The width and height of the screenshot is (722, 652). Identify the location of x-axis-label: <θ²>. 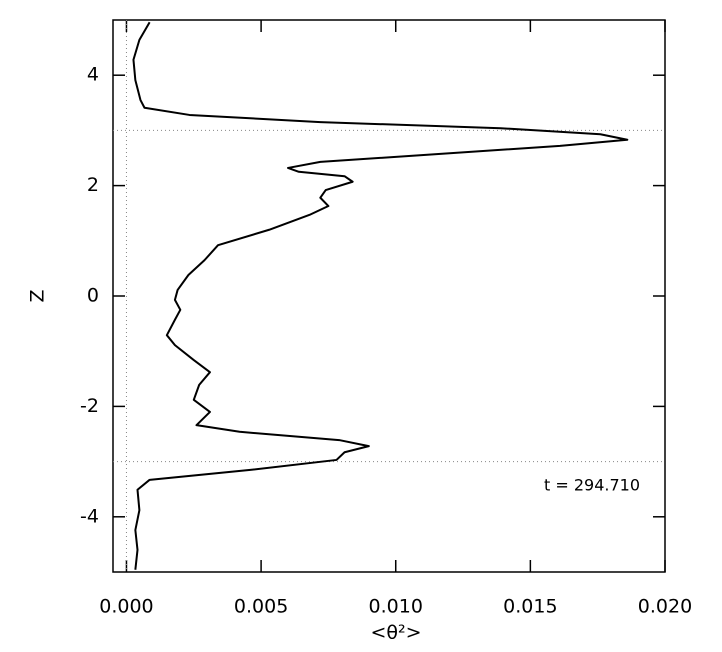
(395, 633).